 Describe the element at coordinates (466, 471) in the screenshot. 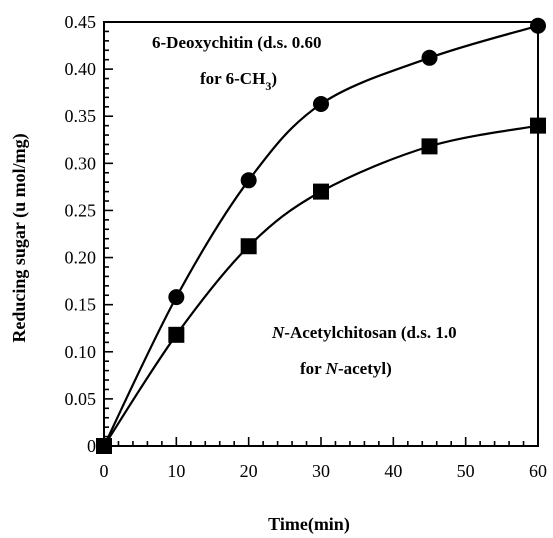

I see `x-tick-label: 50` at that location.